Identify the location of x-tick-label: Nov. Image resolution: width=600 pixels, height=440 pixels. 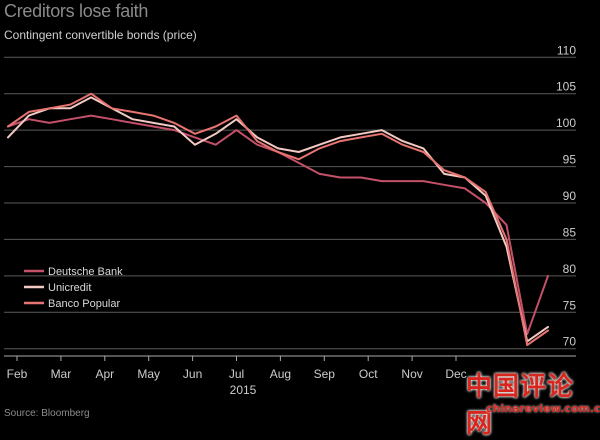
(411, 374).